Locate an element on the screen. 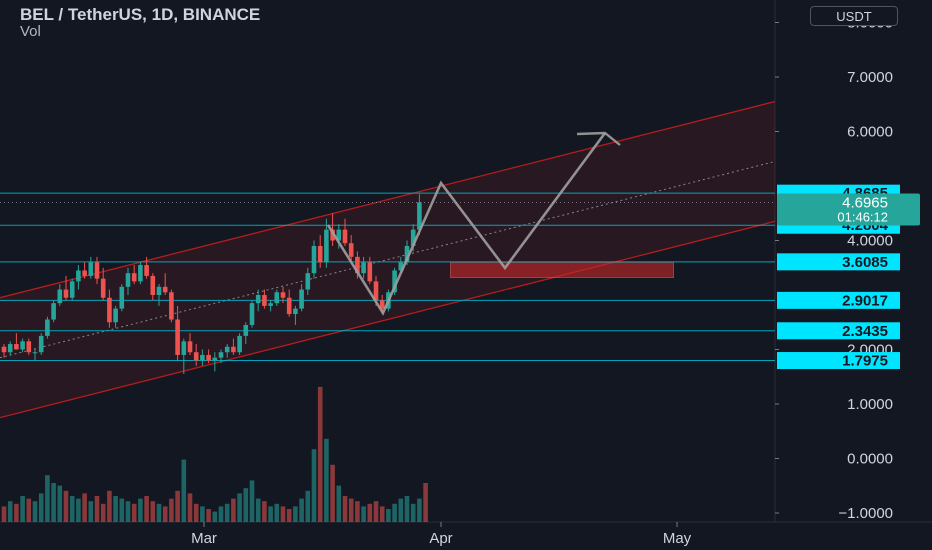  currency-button: USDT is located at coordinates (854, 16).